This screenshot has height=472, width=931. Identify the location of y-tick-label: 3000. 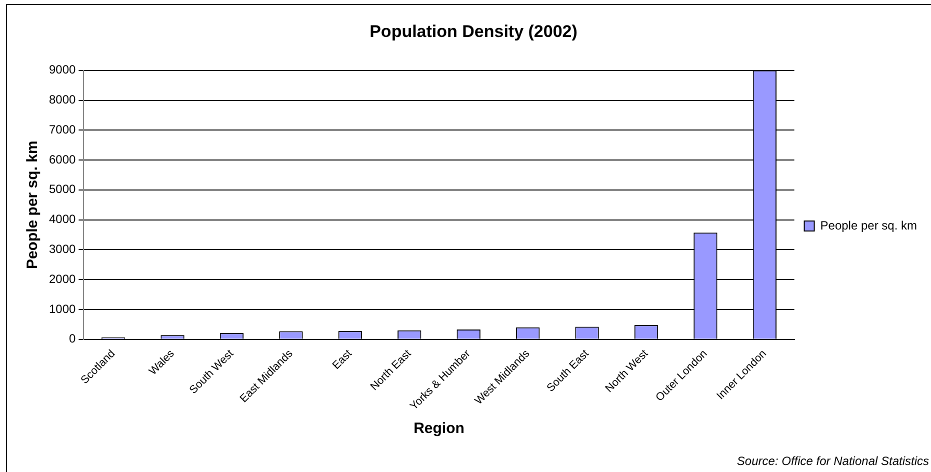
(62, 249).